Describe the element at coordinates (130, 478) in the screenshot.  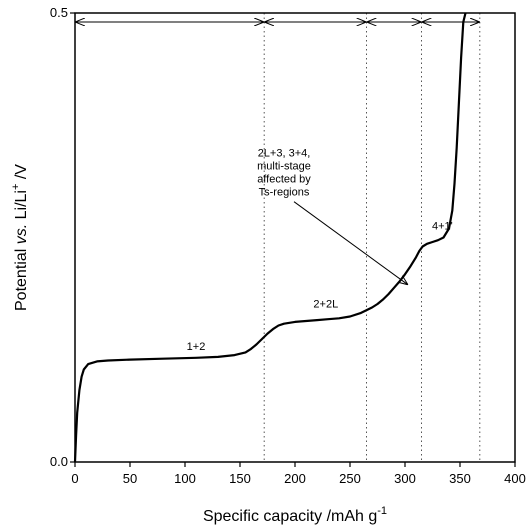
I see `x-tick-label: 50` at that location.